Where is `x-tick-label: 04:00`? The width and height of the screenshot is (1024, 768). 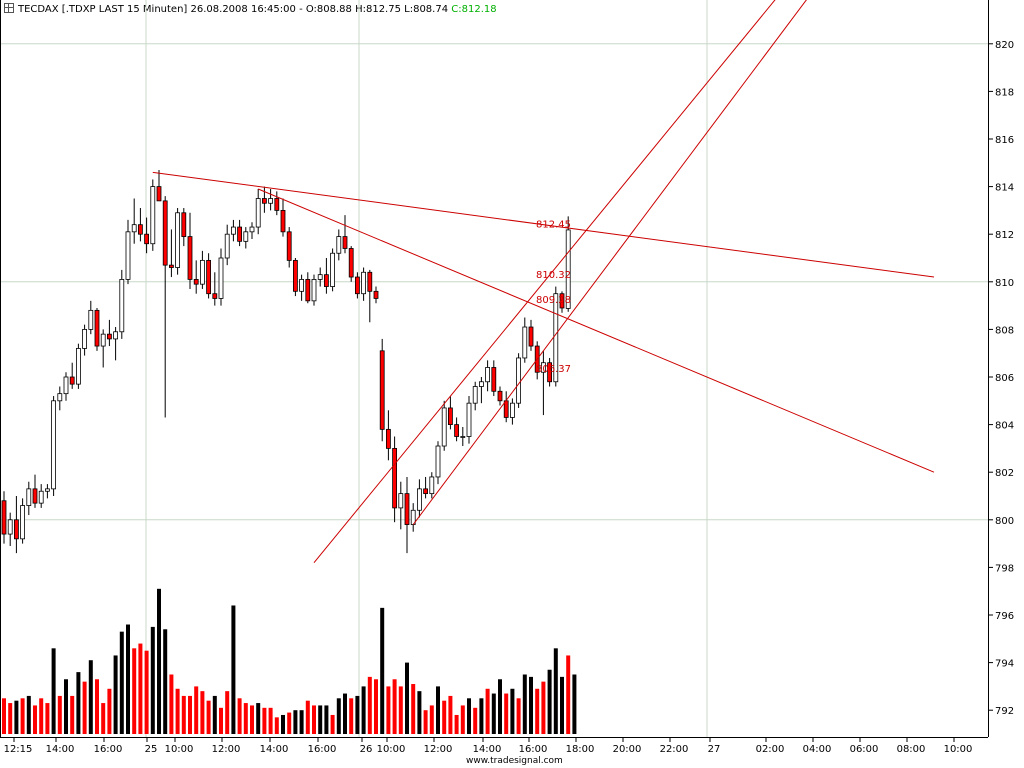
x-tick-label: 04:00 is located at coordinates (817, 749).